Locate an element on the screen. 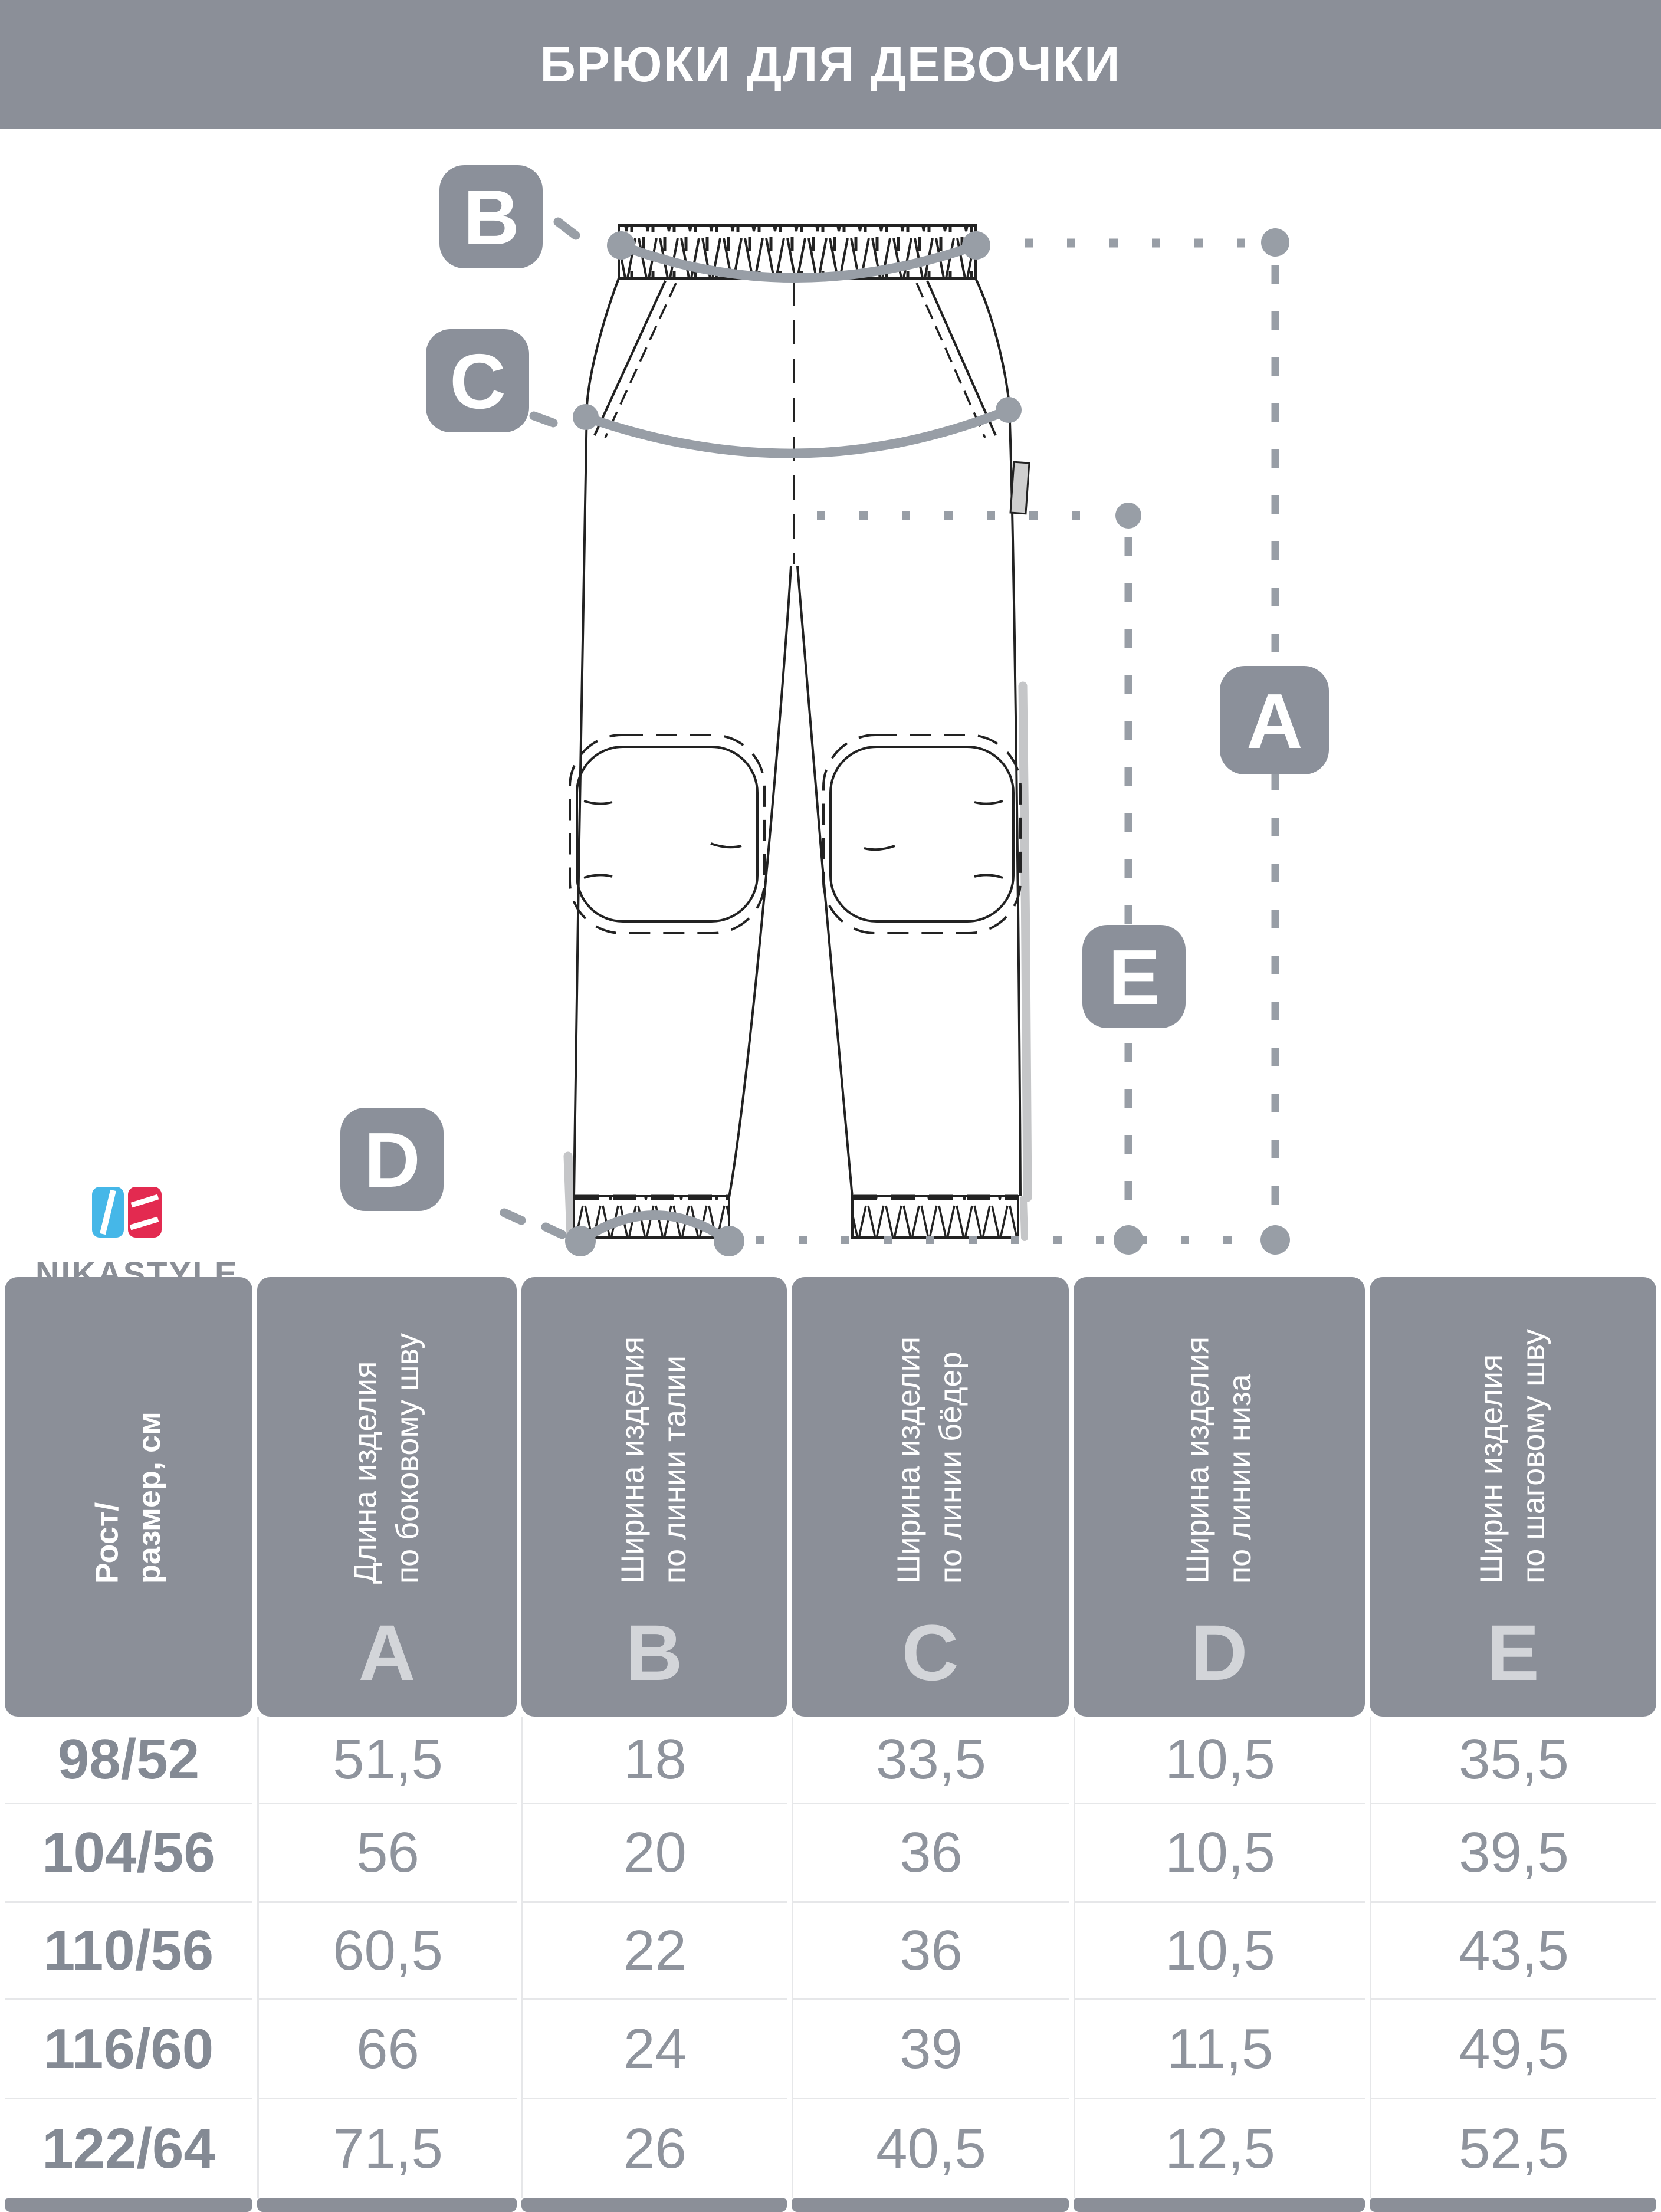 The width and height of the screenshot is (1661, 2212). table-cell: 49,5 is located at coordinates (1513, 2049).